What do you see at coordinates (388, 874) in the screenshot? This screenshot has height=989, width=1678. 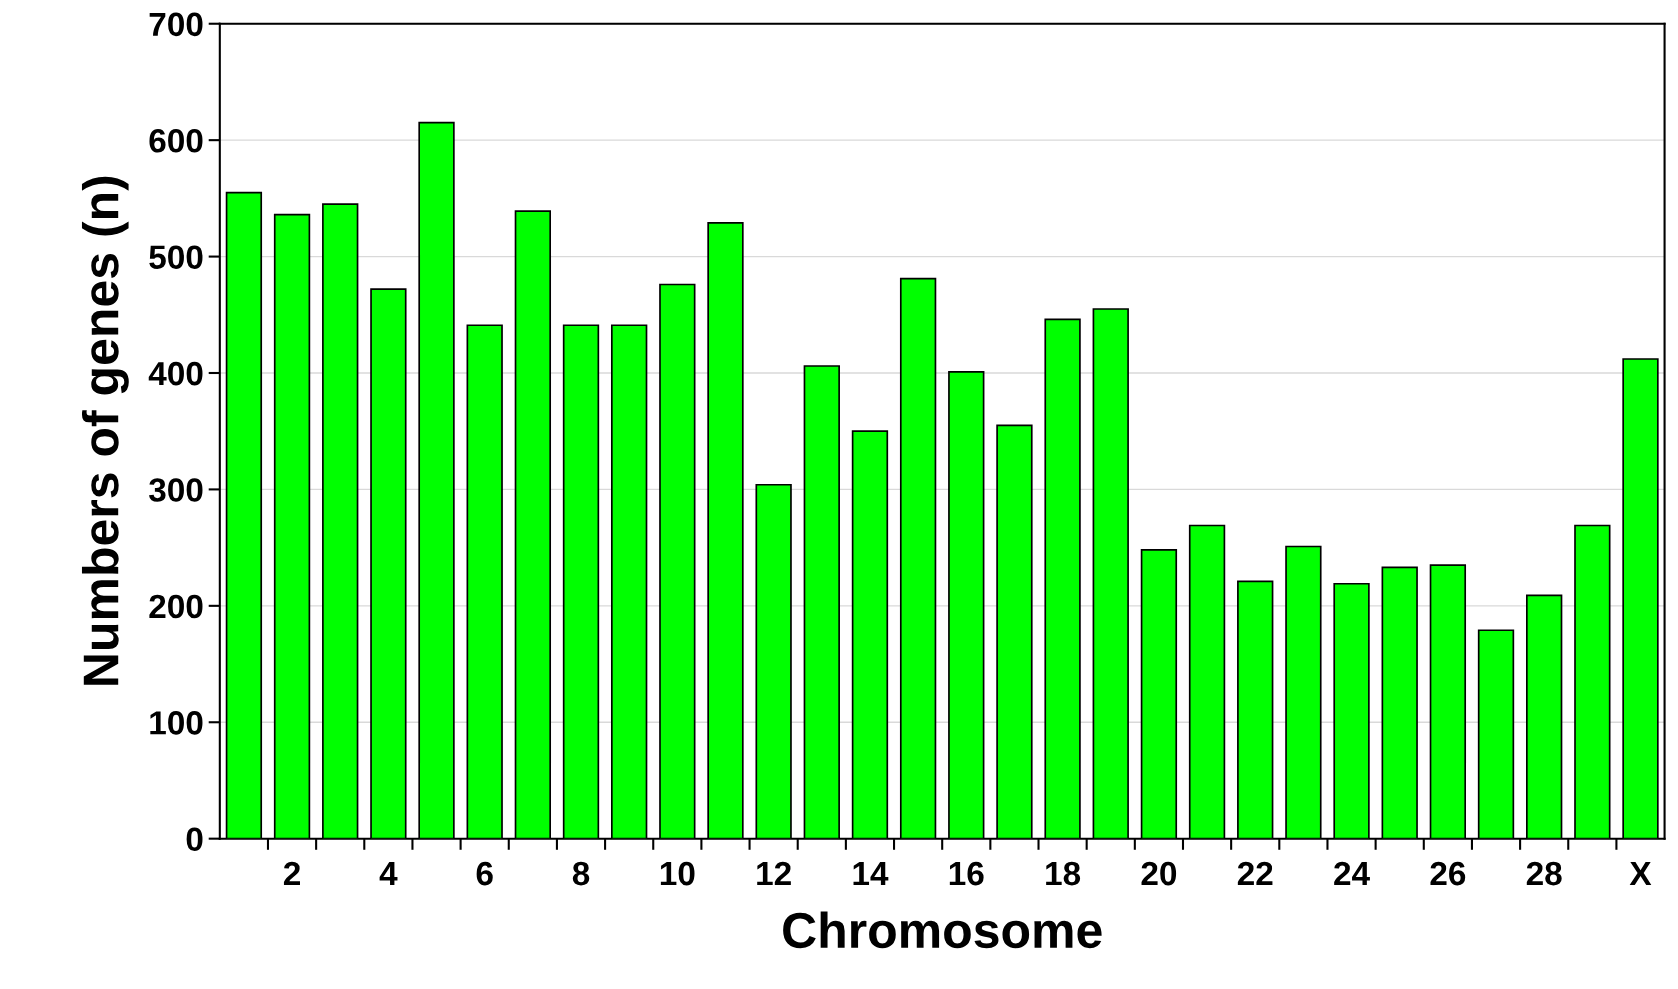 I see `x-tick-label: 4` at bounding box center [388, 874].